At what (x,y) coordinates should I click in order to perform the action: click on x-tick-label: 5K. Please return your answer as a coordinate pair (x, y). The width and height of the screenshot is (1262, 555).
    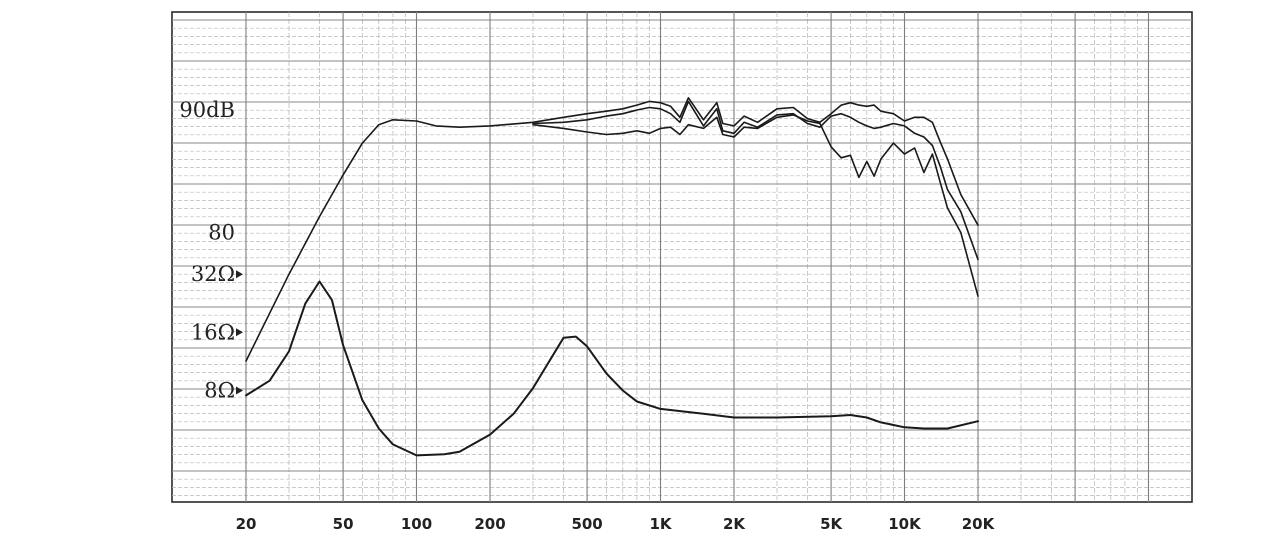
    Looking at the image, I should click on (831, 524).